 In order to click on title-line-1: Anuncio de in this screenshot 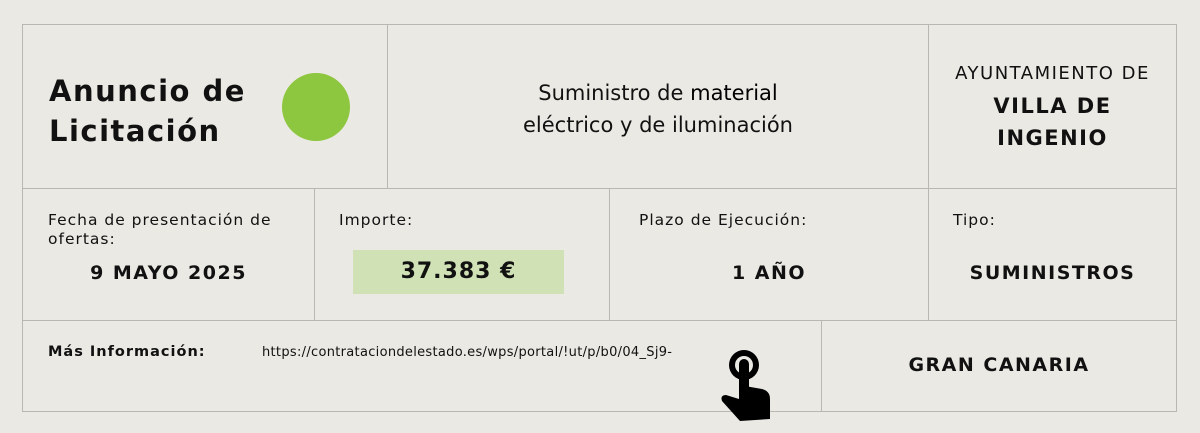, I will do `click(147, 91)`.